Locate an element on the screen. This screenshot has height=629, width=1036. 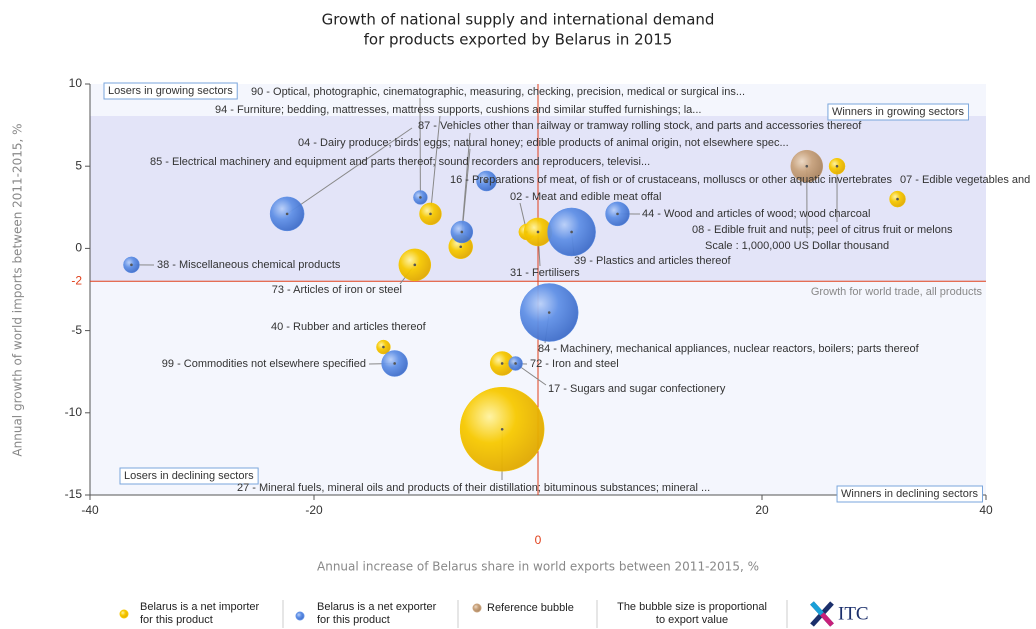
quadrant-label: Winners in growing sectors is located at coordinates (898, 112).